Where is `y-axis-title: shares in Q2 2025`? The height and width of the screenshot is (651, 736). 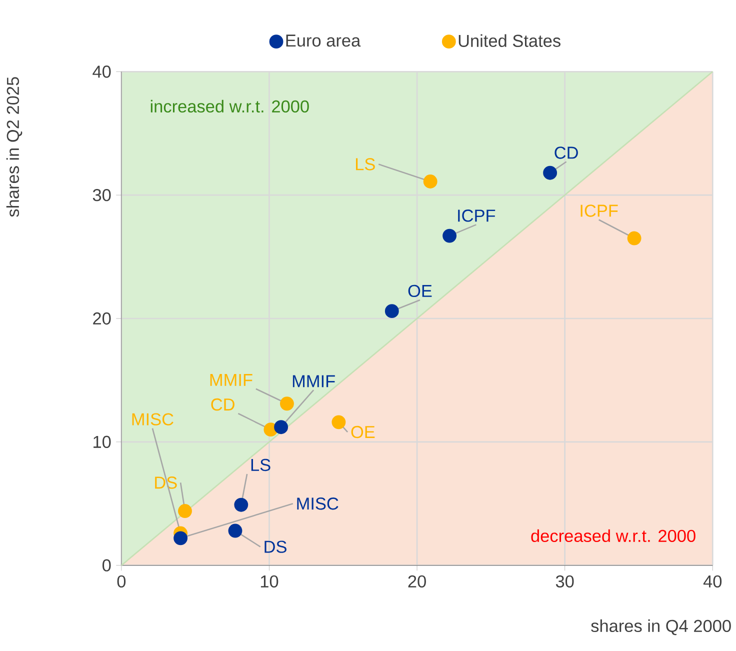 y-axis-title: shares in Q2 2025 is located at coordinates (14, 147).